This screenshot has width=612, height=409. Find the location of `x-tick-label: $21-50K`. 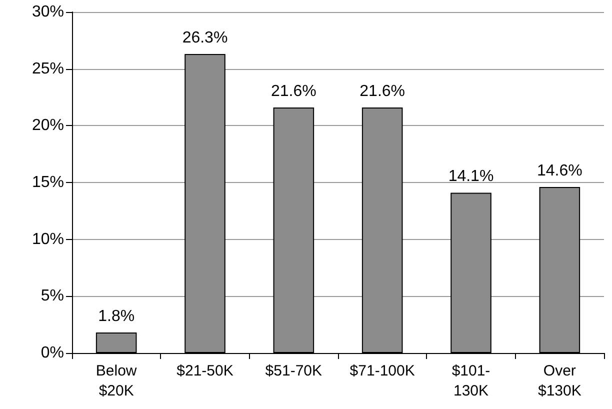

x-tick-label: $21-50K is located at coordinates (205, 371).